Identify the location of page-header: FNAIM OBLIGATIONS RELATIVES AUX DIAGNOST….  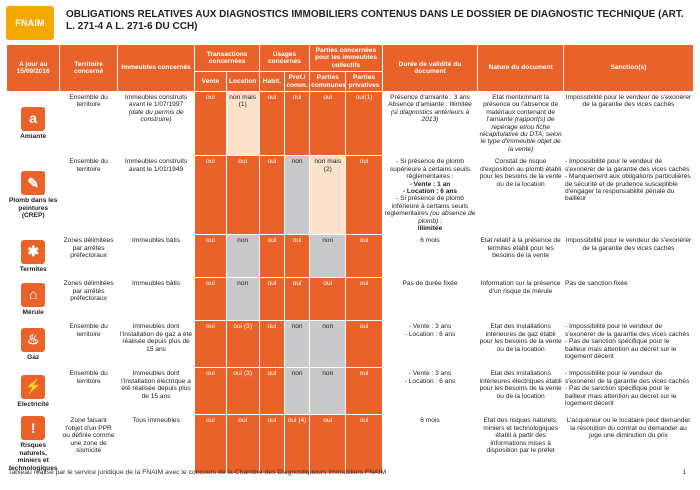
(350, 23).